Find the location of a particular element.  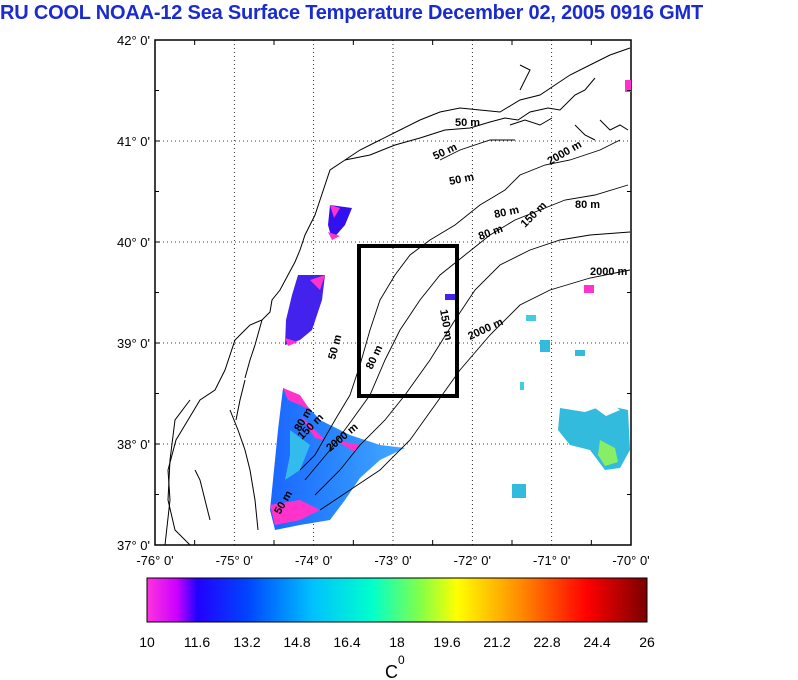

colorbar-tick-label: 24.4 is located at coordinates (596, 642).